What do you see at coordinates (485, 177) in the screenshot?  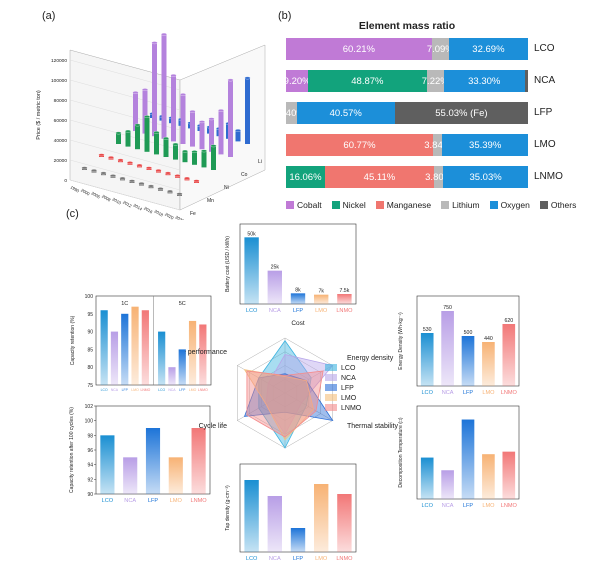 I see `bar-segment-oxygen: 35.03%` at bounding box center [485, 177].